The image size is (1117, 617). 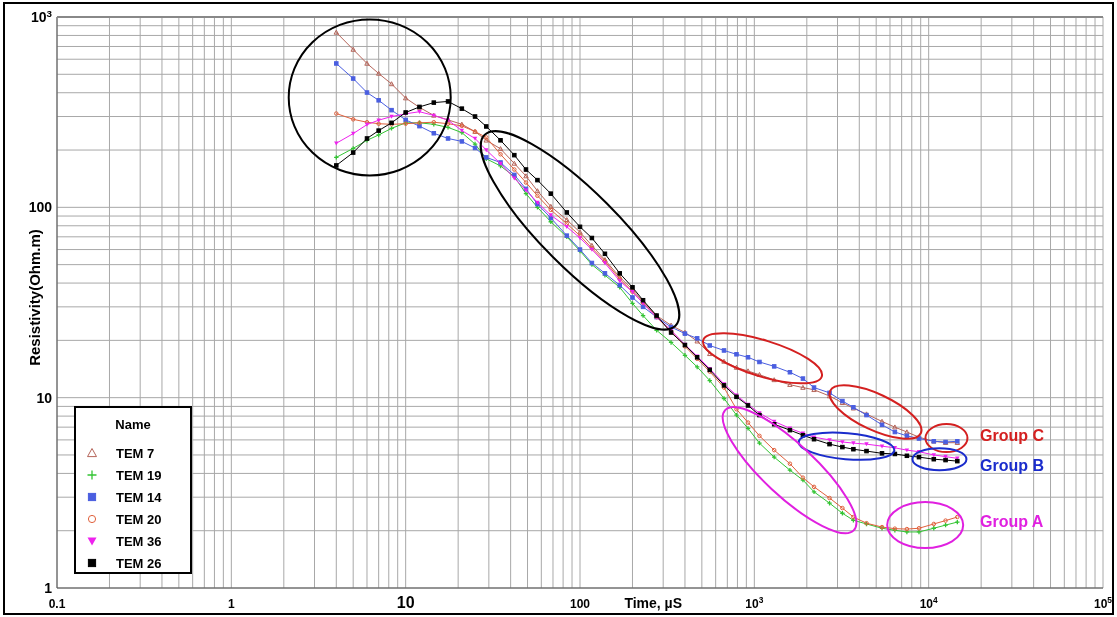 I want to click on y-tick-label: 10, so click(x=44, y=397).